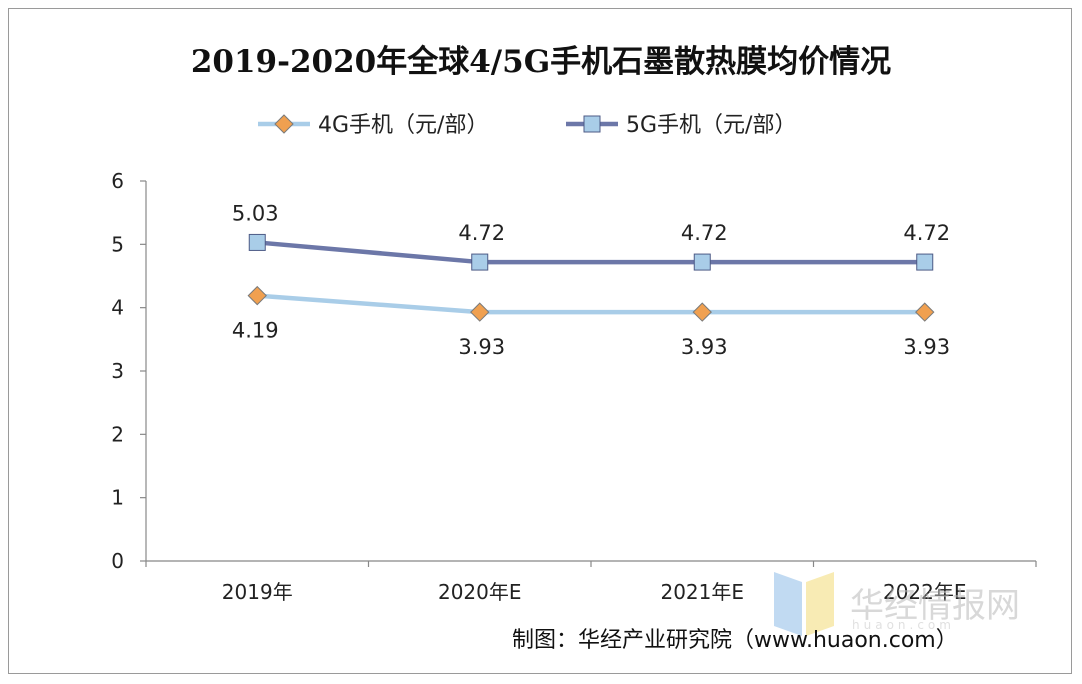 The height and width of the screenshot is (684, 1082). What do you see at coordinates (711, 125) in the screenshot?
I see `legend-label-2: 5G手机（元/部）` at bounding box center [711, 125].